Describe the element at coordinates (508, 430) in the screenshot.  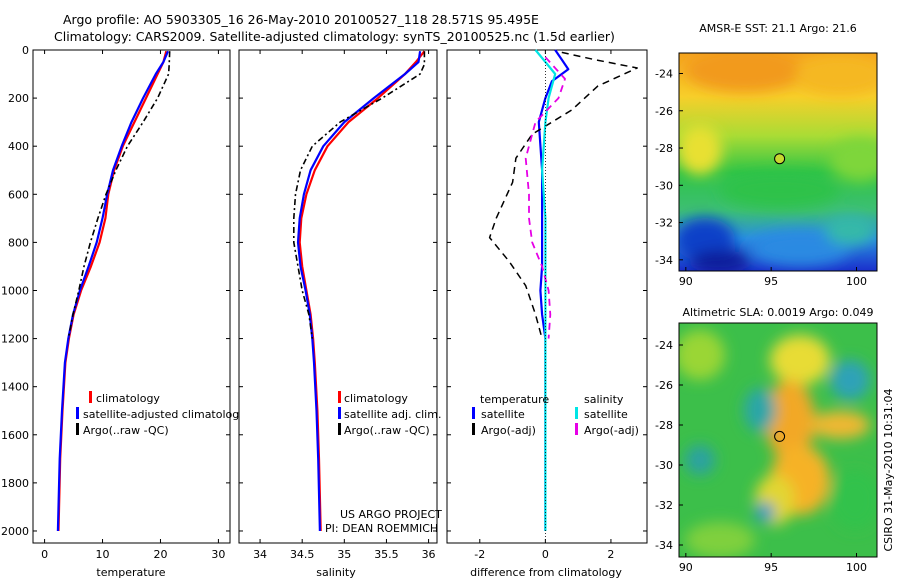
I see `legend-label-temp-argo: Argo(-adj)` at that location.